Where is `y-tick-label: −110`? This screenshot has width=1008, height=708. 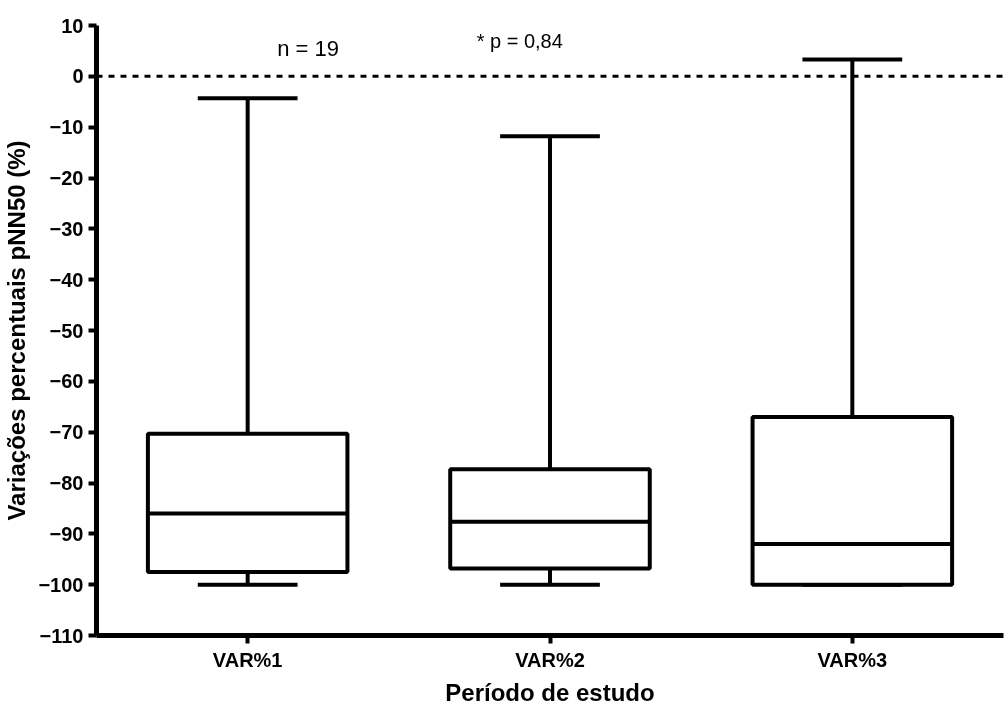 y-tick-label: −110 is located at coordinates (61, 635).